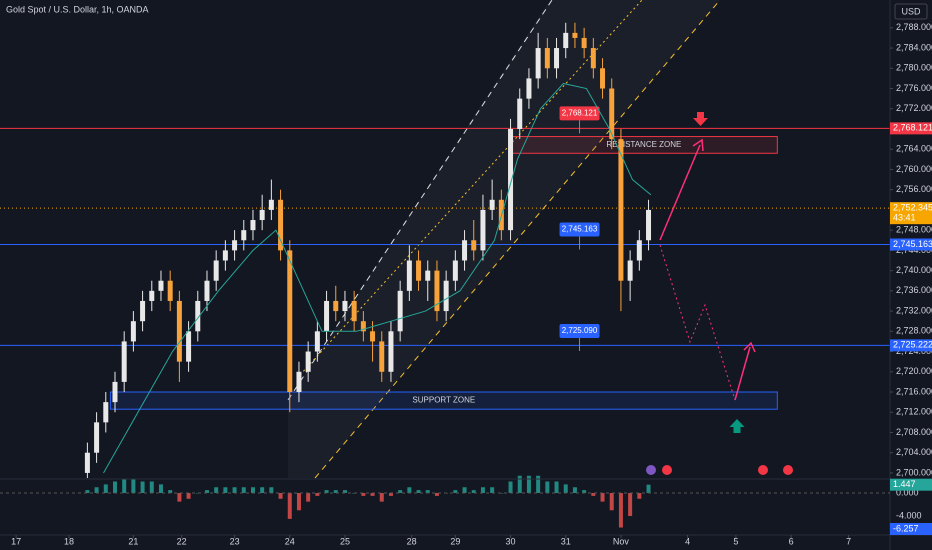  What do you see at coordinates (345, 541) in the screenshot?
I see `x-tick-label: 25` at bounding box center [345, 541].